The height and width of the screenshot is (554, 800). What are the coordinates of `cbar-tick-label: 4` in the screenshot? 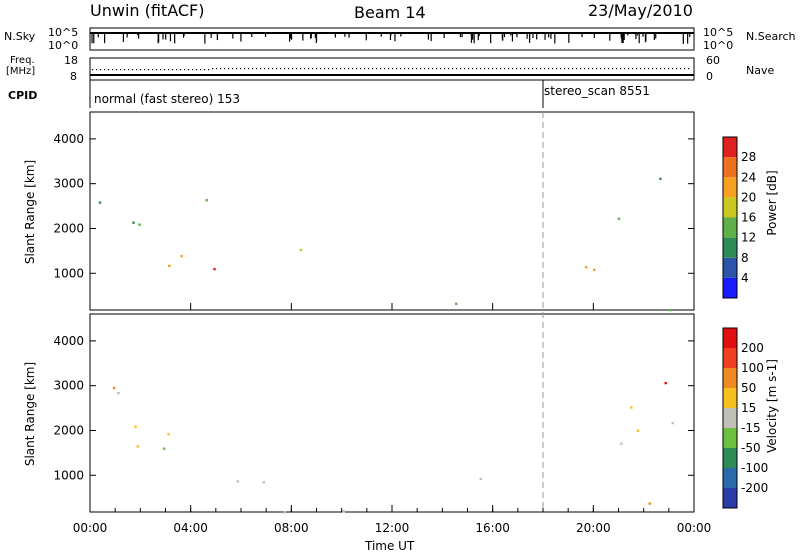 It's located at (745, 278).